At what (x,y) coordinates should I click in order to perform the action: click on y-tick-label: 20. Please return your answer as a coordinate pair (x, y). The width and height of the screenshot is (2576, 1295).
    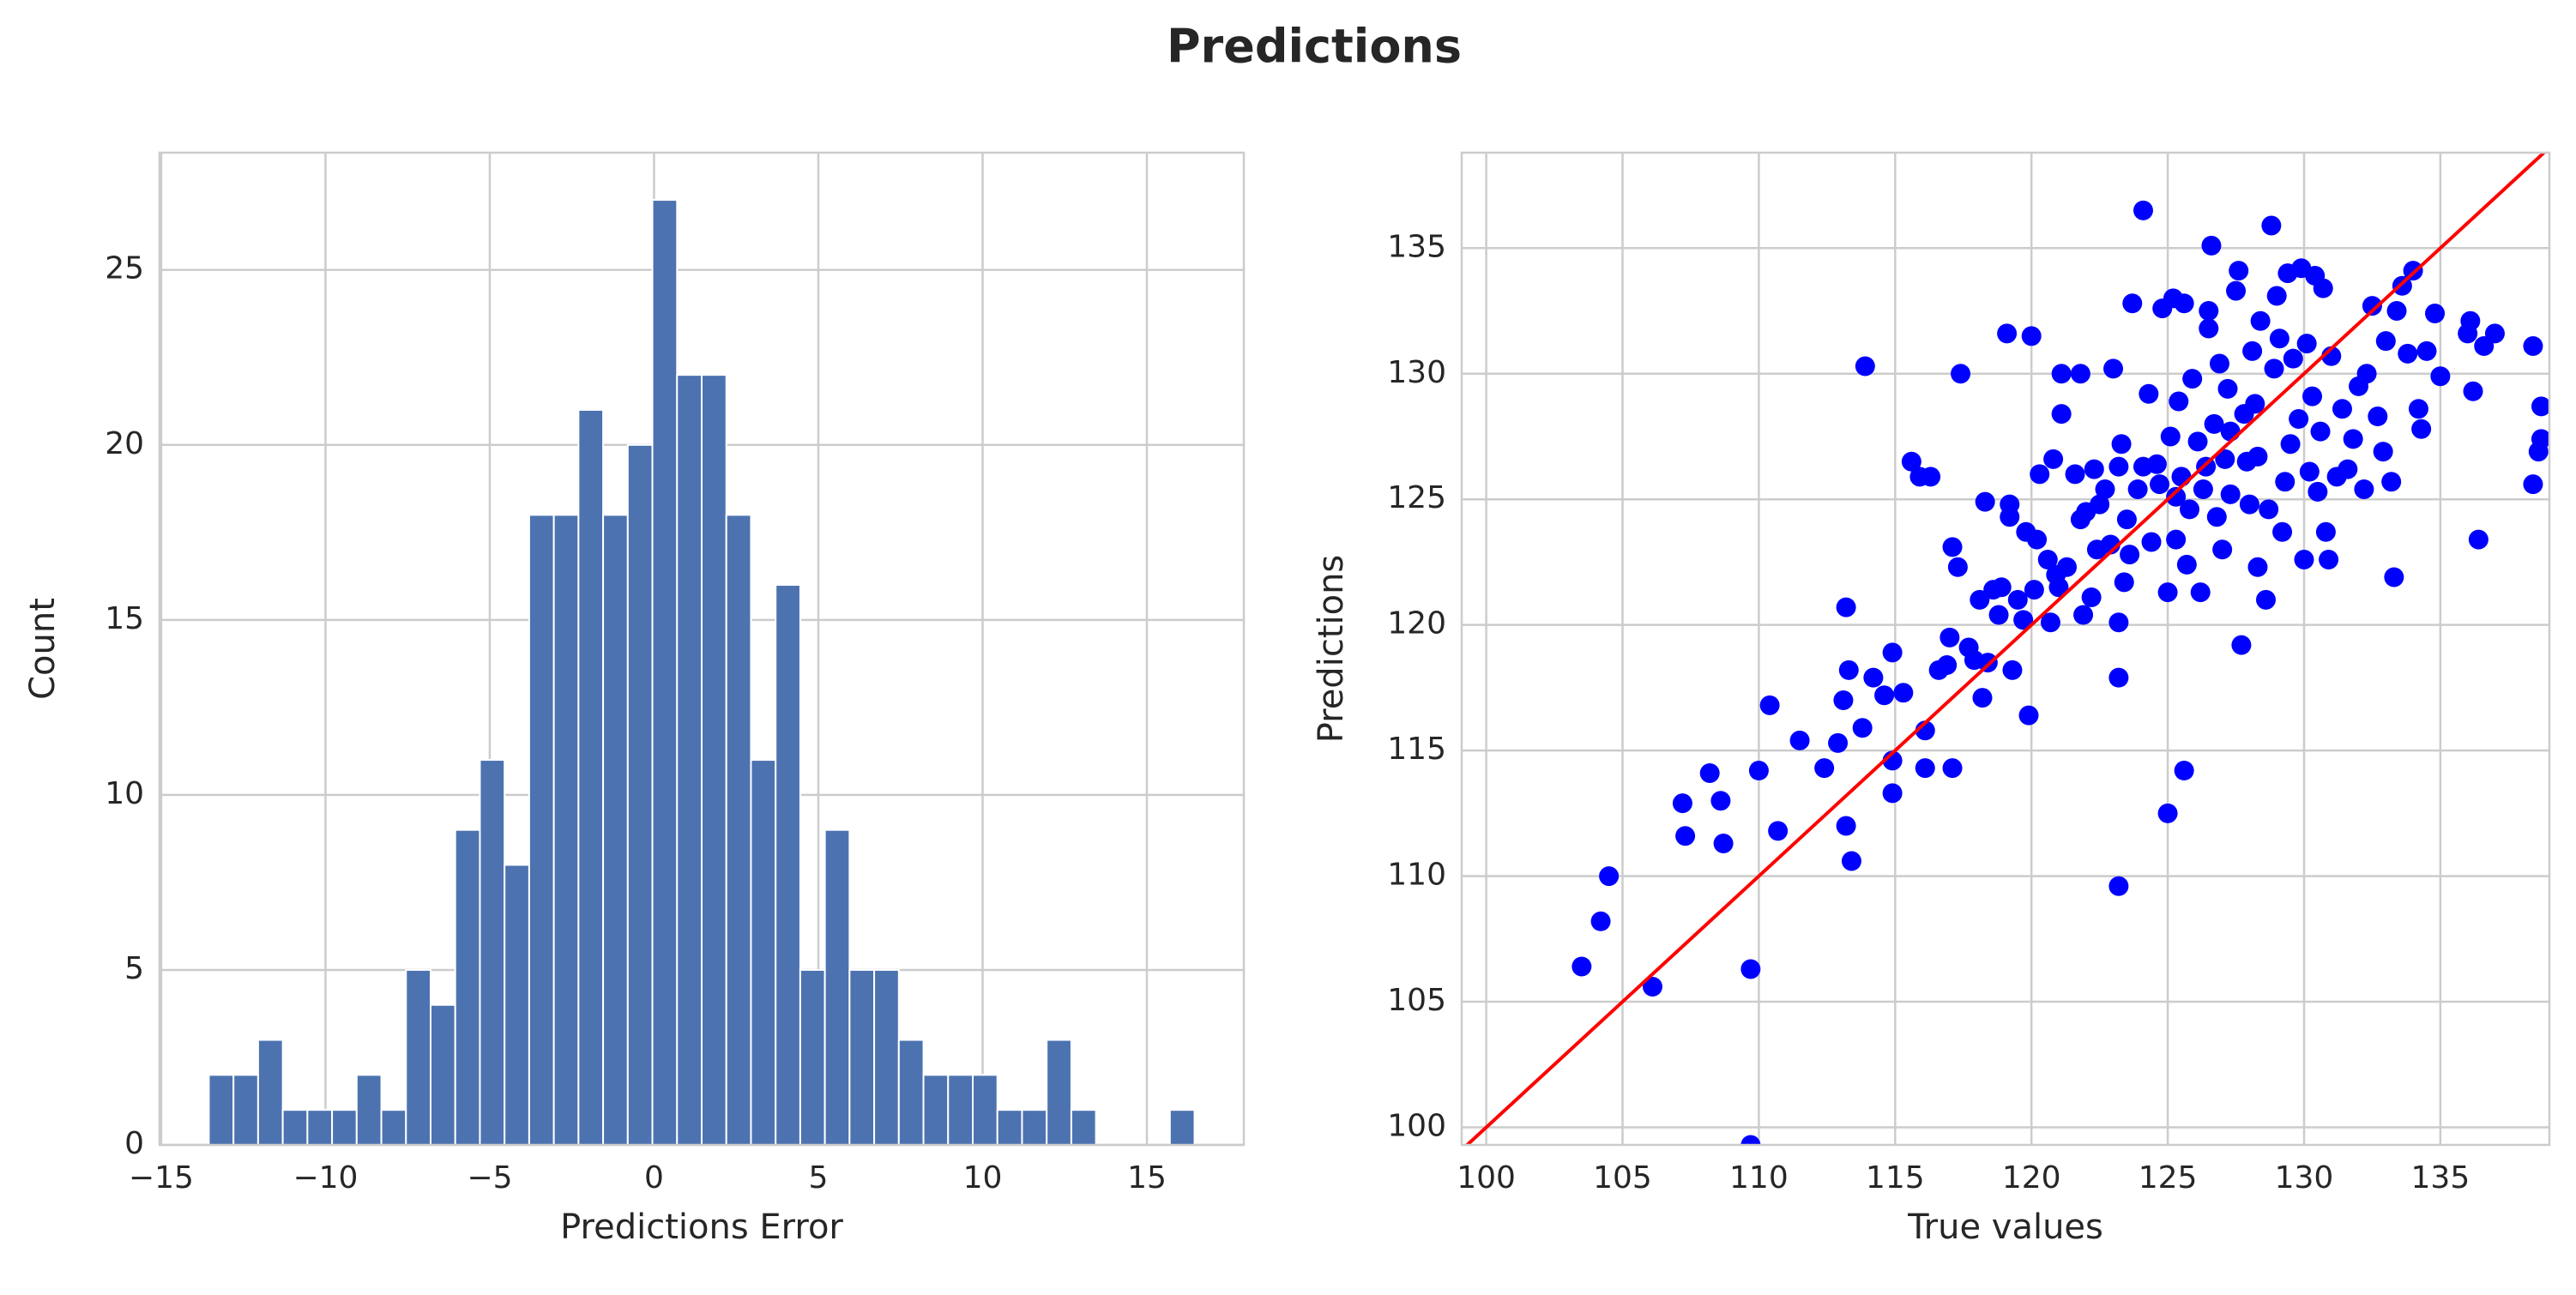
    Looking at the image, I should click on (124, 443).